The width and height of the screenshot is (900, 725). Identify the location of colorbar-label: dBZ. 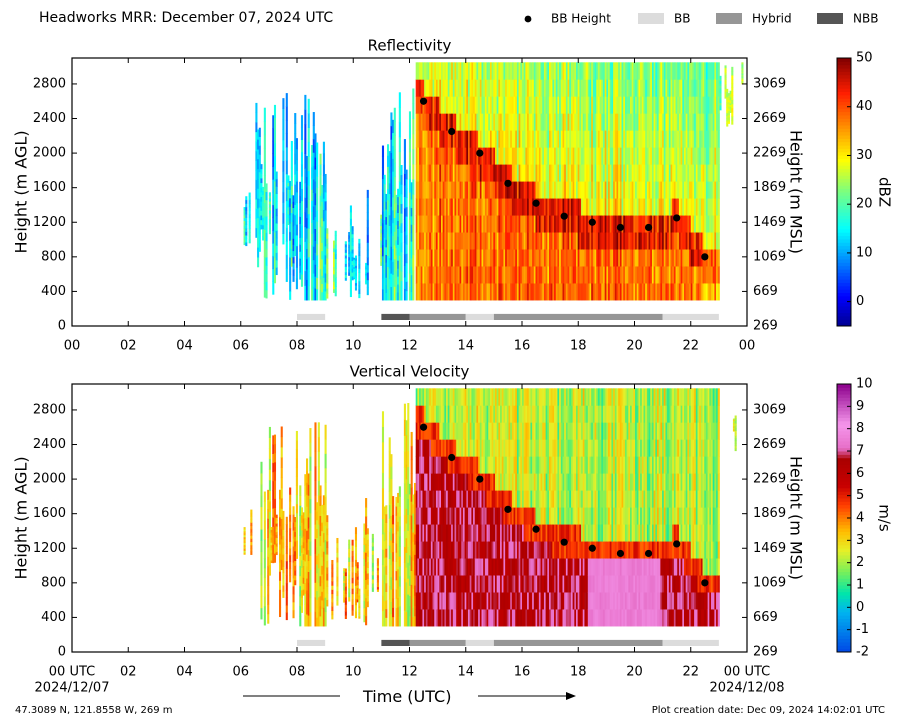
(885, 192).